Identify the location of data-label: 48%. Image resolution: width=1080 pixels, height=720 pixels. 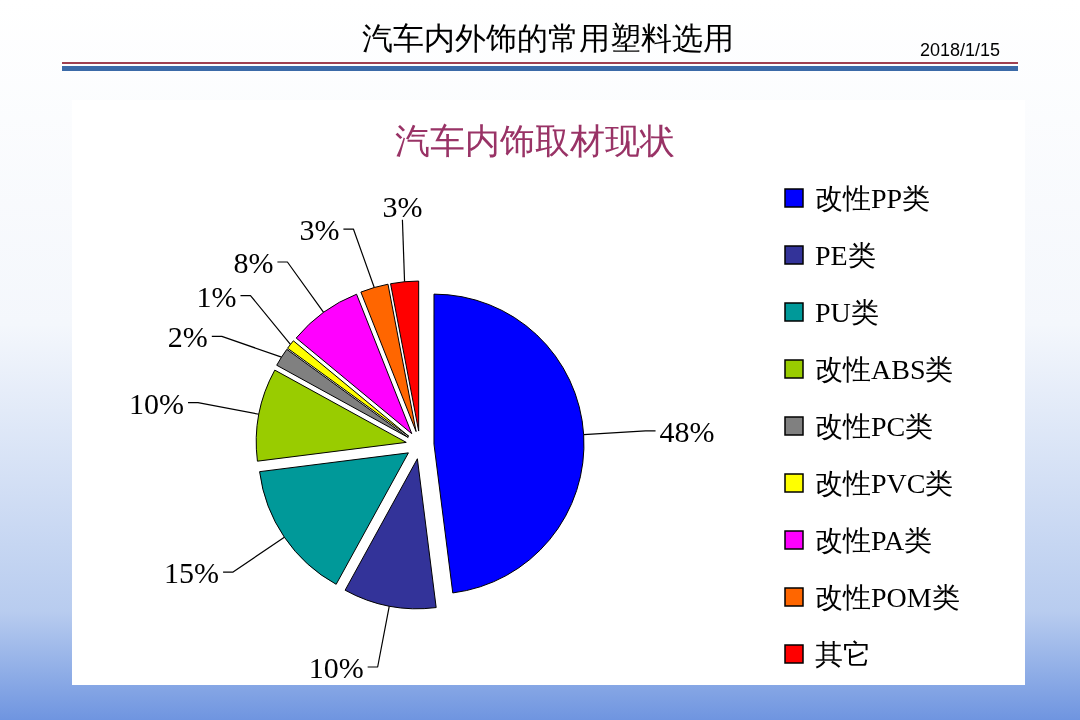
(687, 431).